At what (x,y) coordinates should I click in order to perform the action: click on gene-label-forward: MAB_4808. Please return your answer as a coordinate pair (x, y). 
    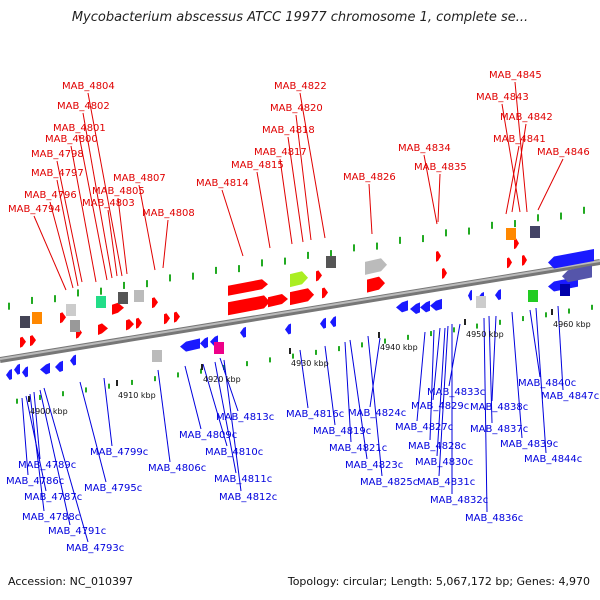
    Looking at the image, I should click on (168, 213).